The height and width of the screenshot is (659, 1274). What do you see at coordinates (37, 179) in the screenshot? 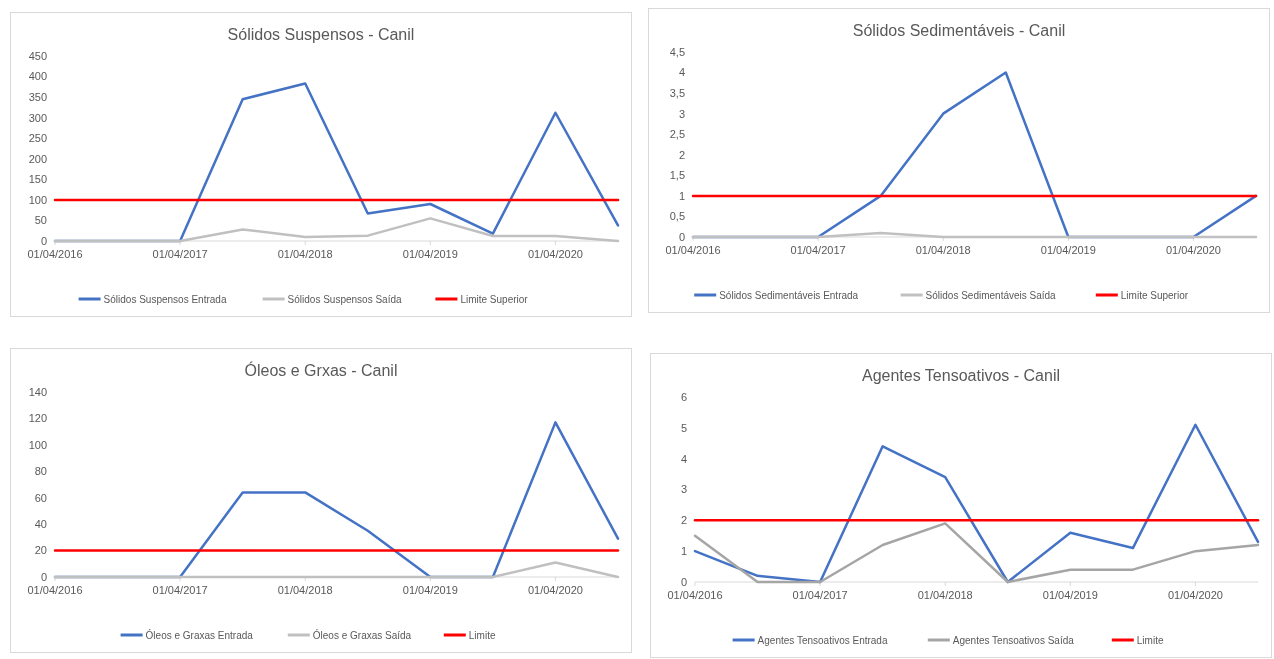
I see `y-tick-label: 150` at bounding box center [37, 179].